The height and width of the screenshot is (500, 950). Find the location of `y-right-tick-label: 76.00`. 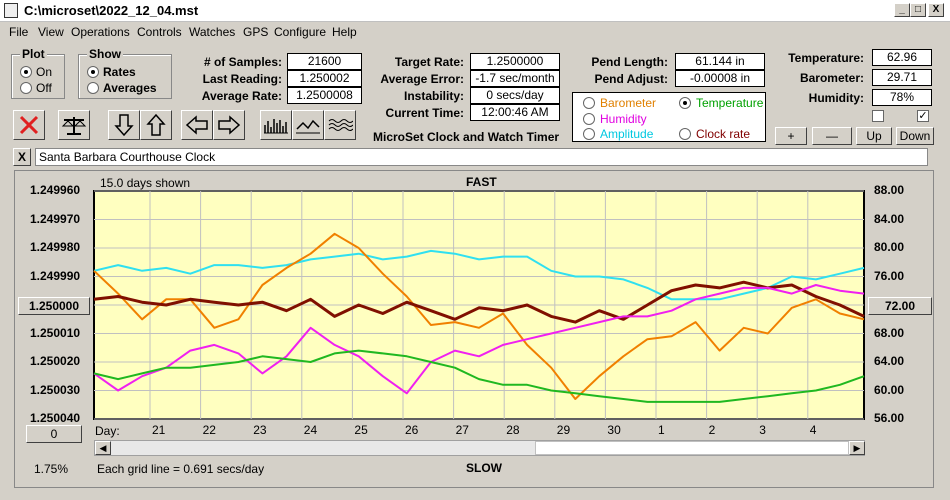

y-right-tick-label: 76.00 is located at coordinates (889, 275).